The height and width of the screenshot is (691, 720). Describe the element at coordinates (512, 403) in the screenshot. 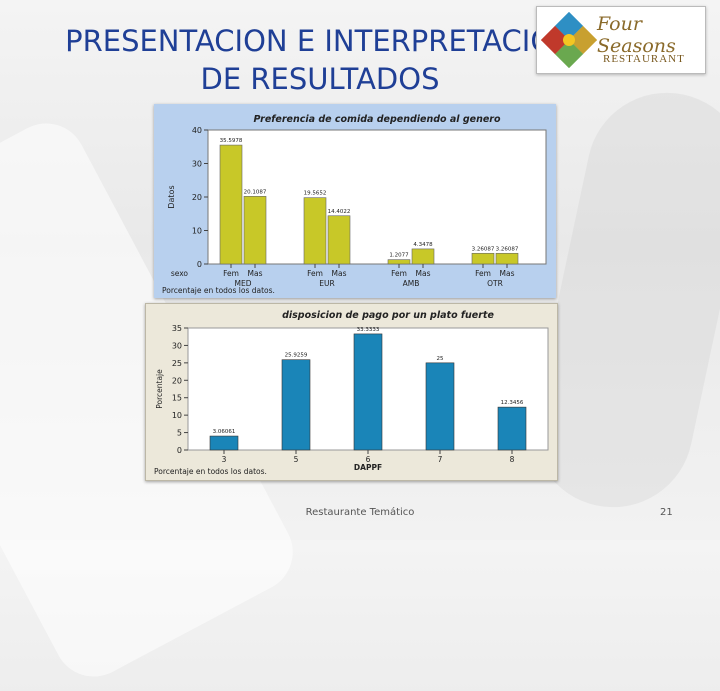

I see `bar-data-label: 12.3456` at that location.